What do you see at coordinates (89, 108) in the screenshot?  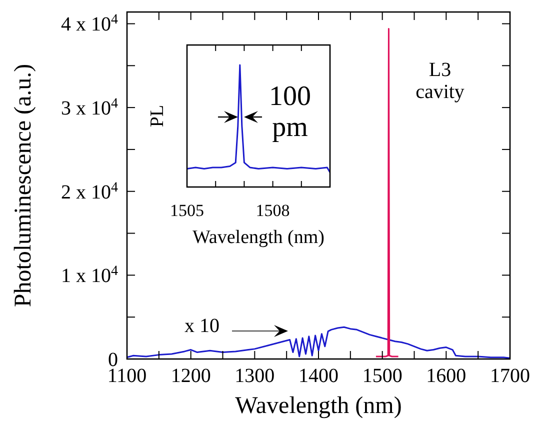 I see `y-tick-label: 3 x 10$^{4}$` at bounding box center [89, 108].